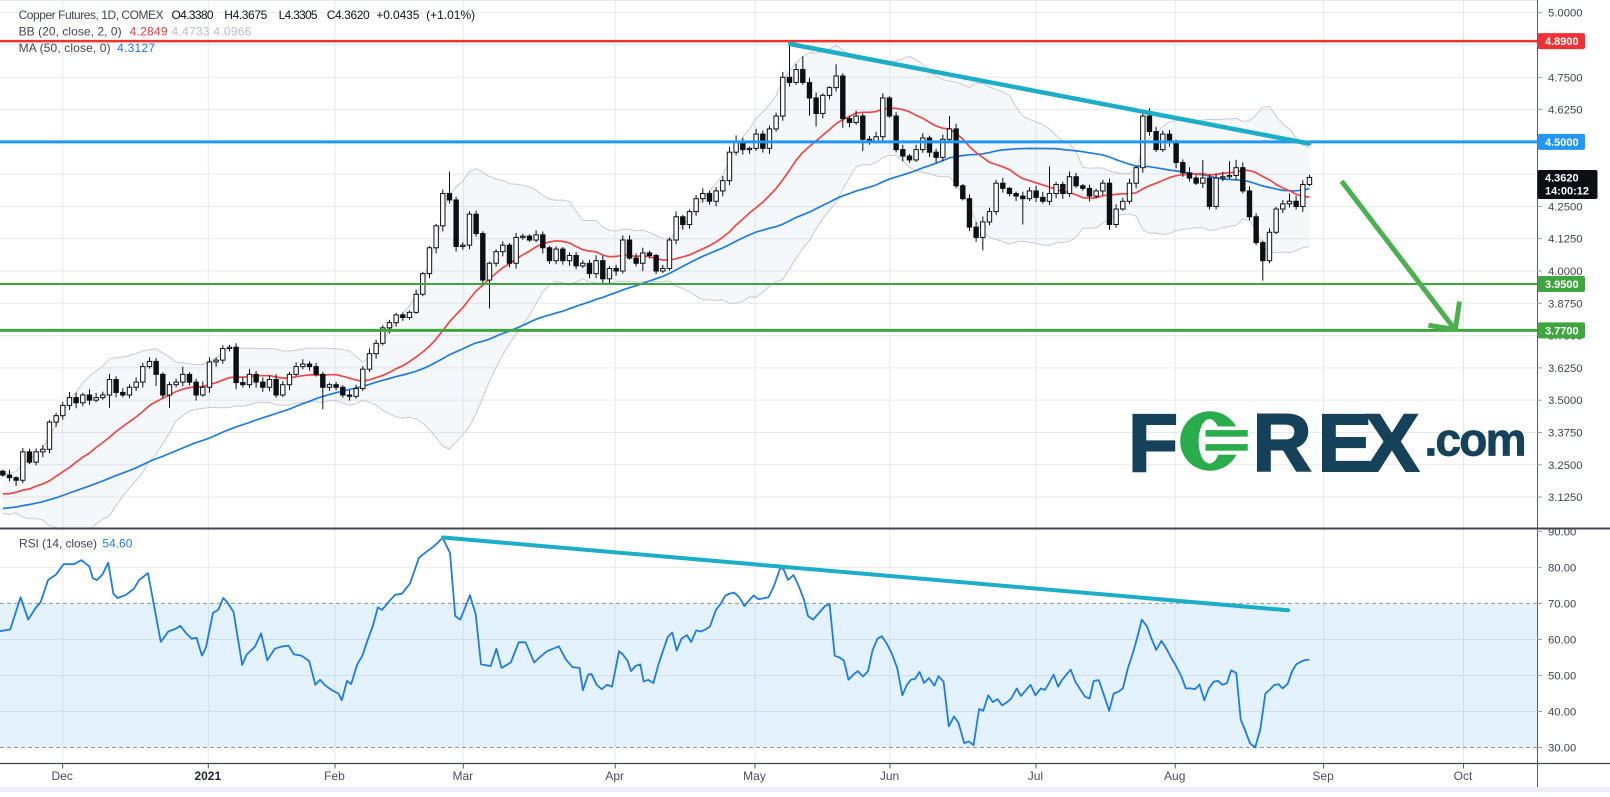 This screenshot has height=797, width=1610. I want to click on svg-text: 4.3620, so click(1562, 179).